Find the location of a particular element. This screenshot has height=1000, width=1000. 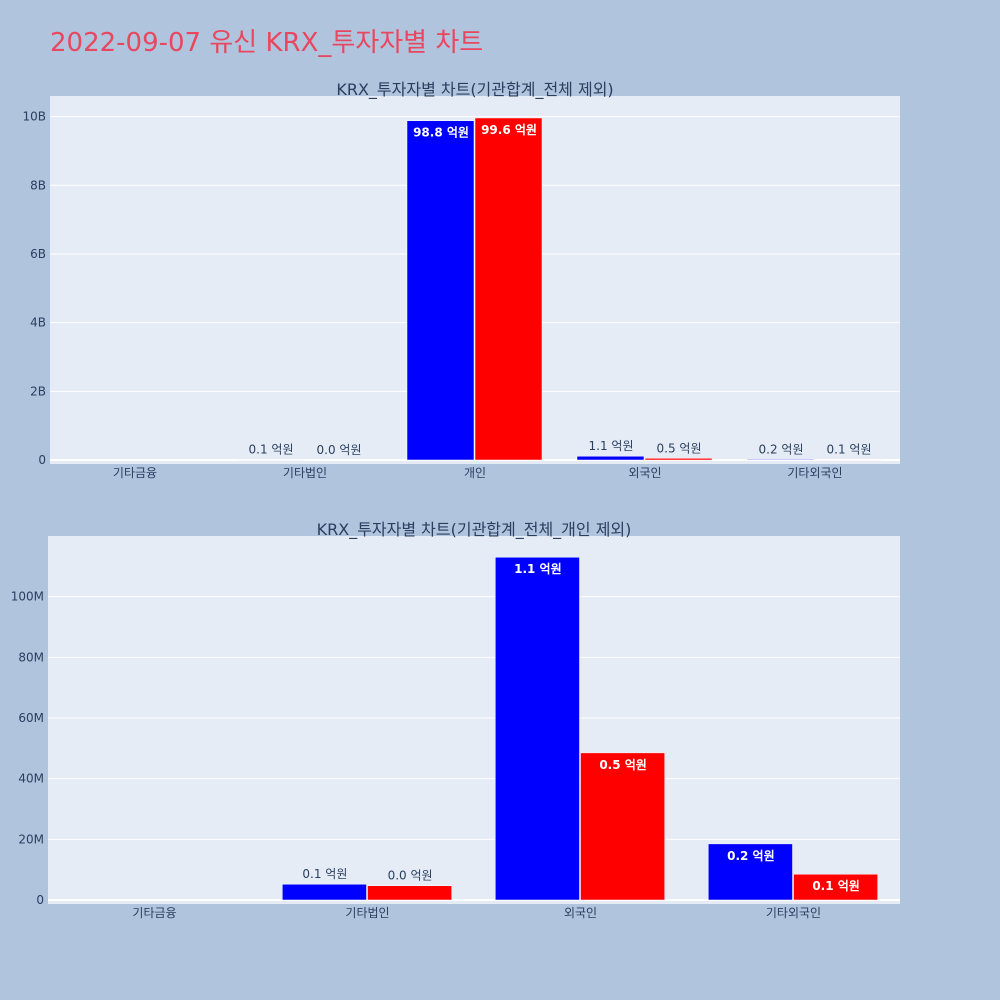

data-label: 98.8 억원 is located at coordinates (441, 133).